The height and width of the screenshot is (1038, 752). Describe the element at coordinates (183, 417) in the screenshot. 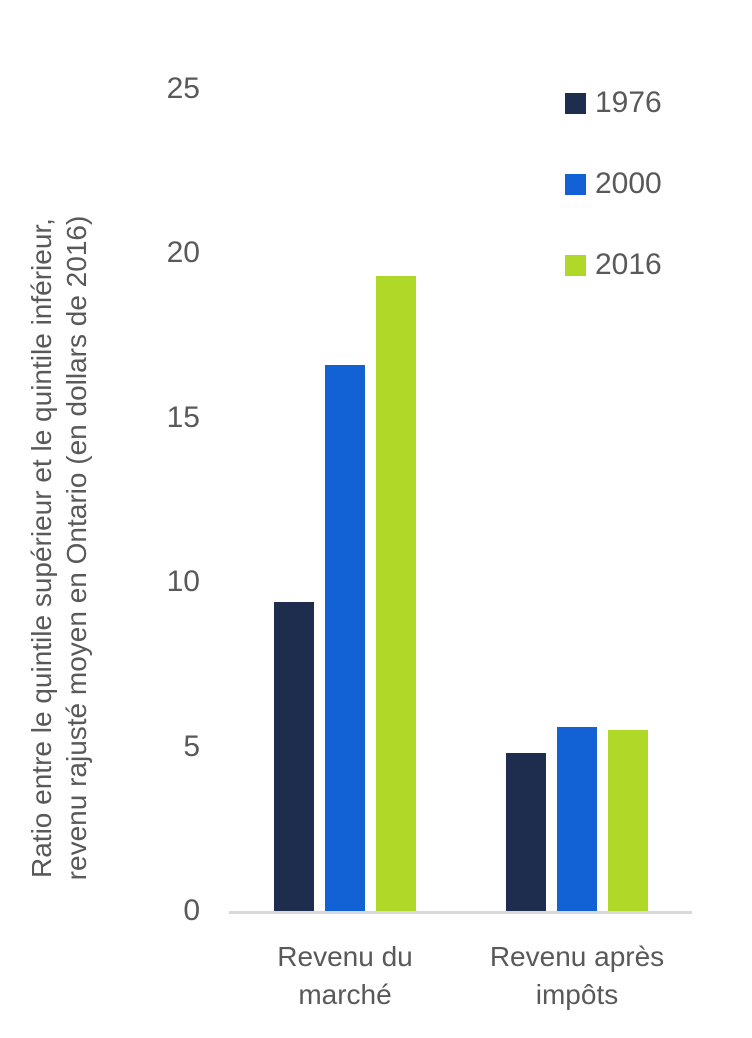

I see `y-tick-label-15: 15` at that location.